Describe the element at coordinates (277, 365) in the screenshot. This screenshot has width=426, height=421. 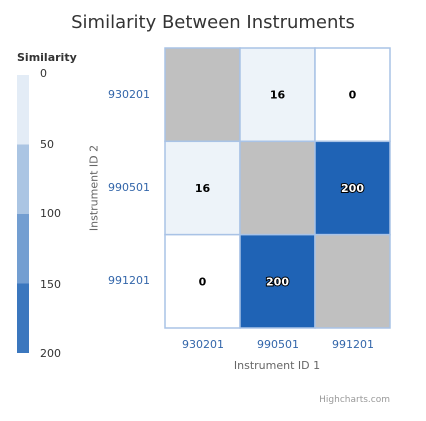
I see `x-axis-label: Instrument ID 1` at that location.